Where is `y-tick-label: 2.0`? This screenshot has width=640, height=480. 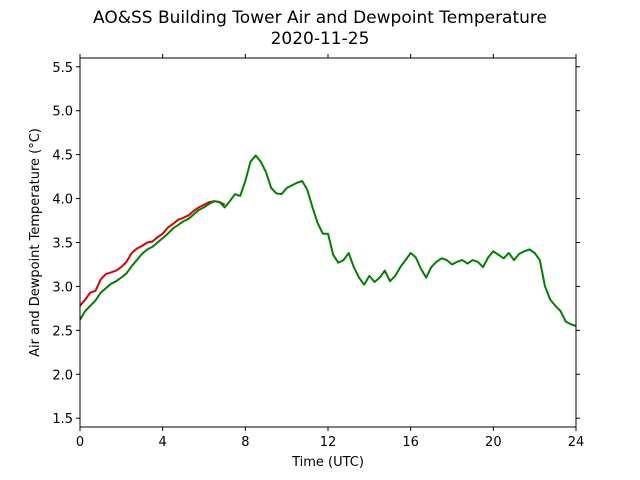
y-tick-label: 2.0 is located at coordinates (62, 375).